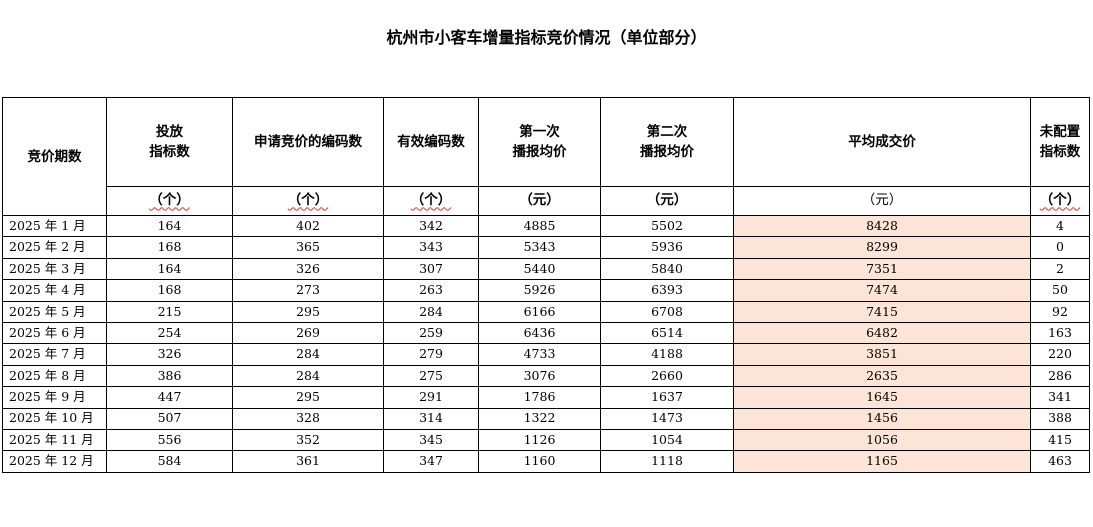 The image size is (1093, 527). What do you see at coordinates (539, 142) in the screenshot?
I see `header-first-price: 第一次 播报均价` at bounding box center [539, 142].